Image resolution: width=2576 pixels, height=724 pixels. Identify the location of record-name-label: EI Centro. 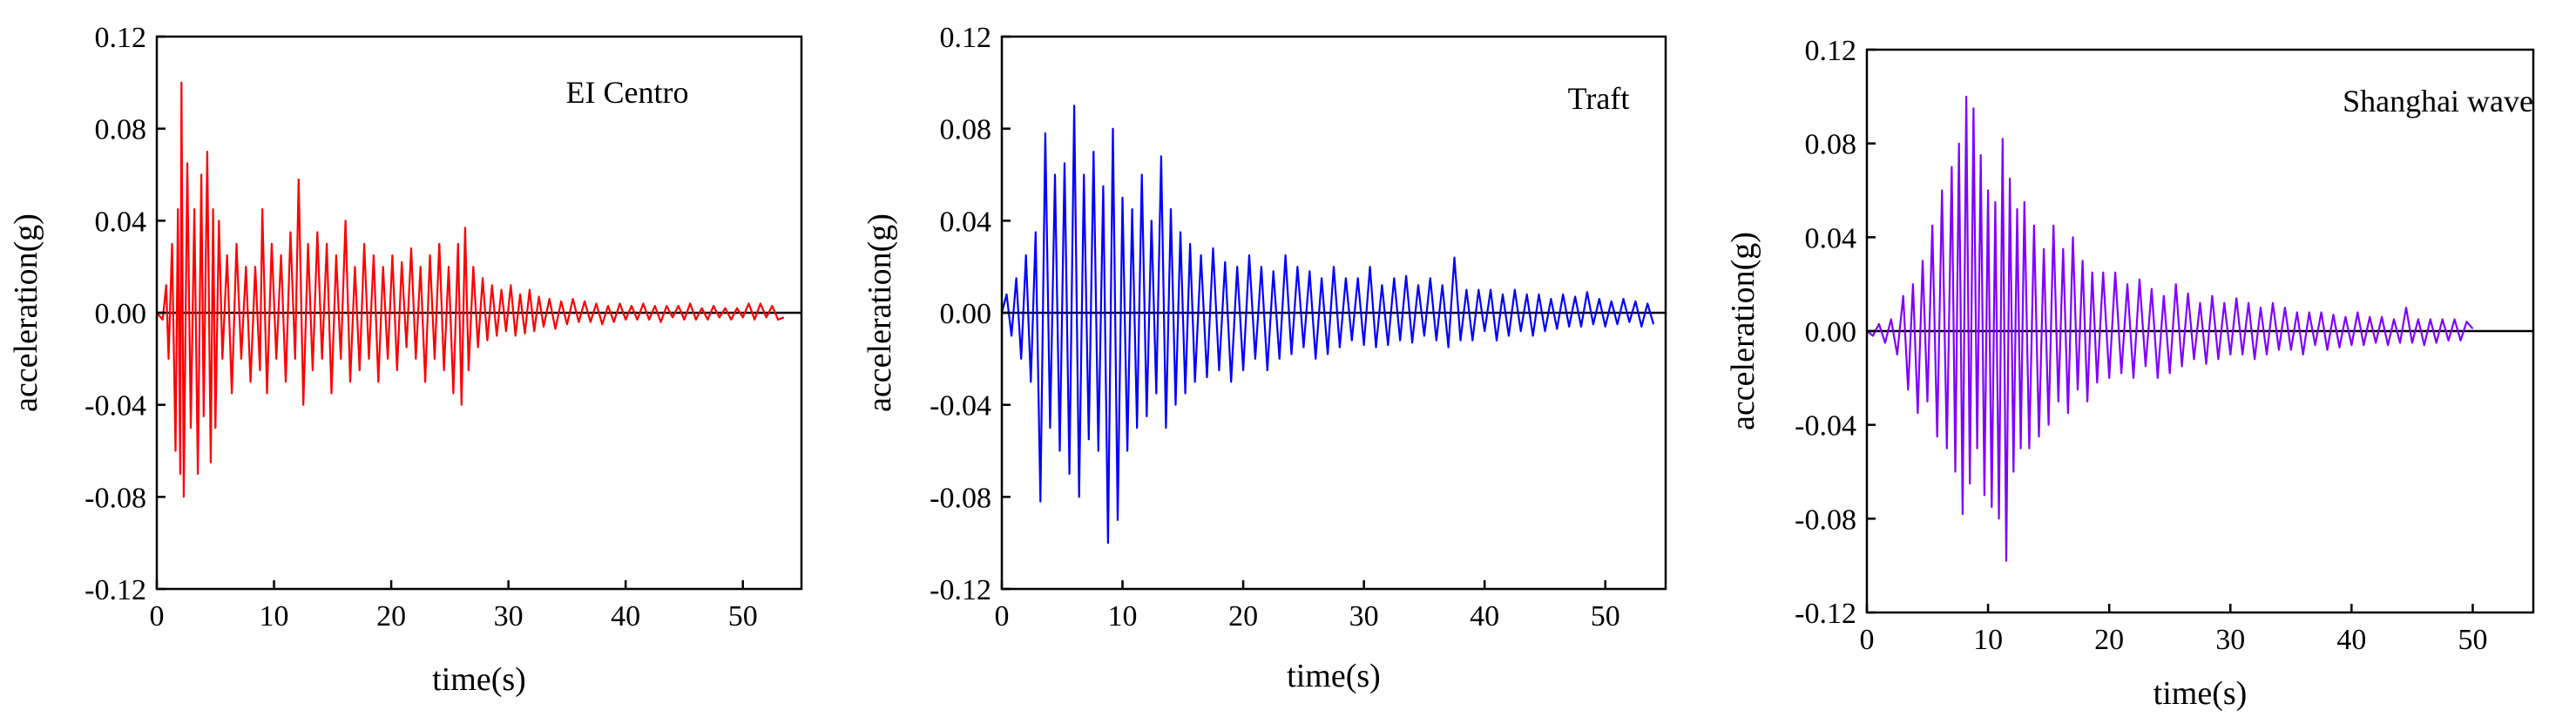
(627, 92).